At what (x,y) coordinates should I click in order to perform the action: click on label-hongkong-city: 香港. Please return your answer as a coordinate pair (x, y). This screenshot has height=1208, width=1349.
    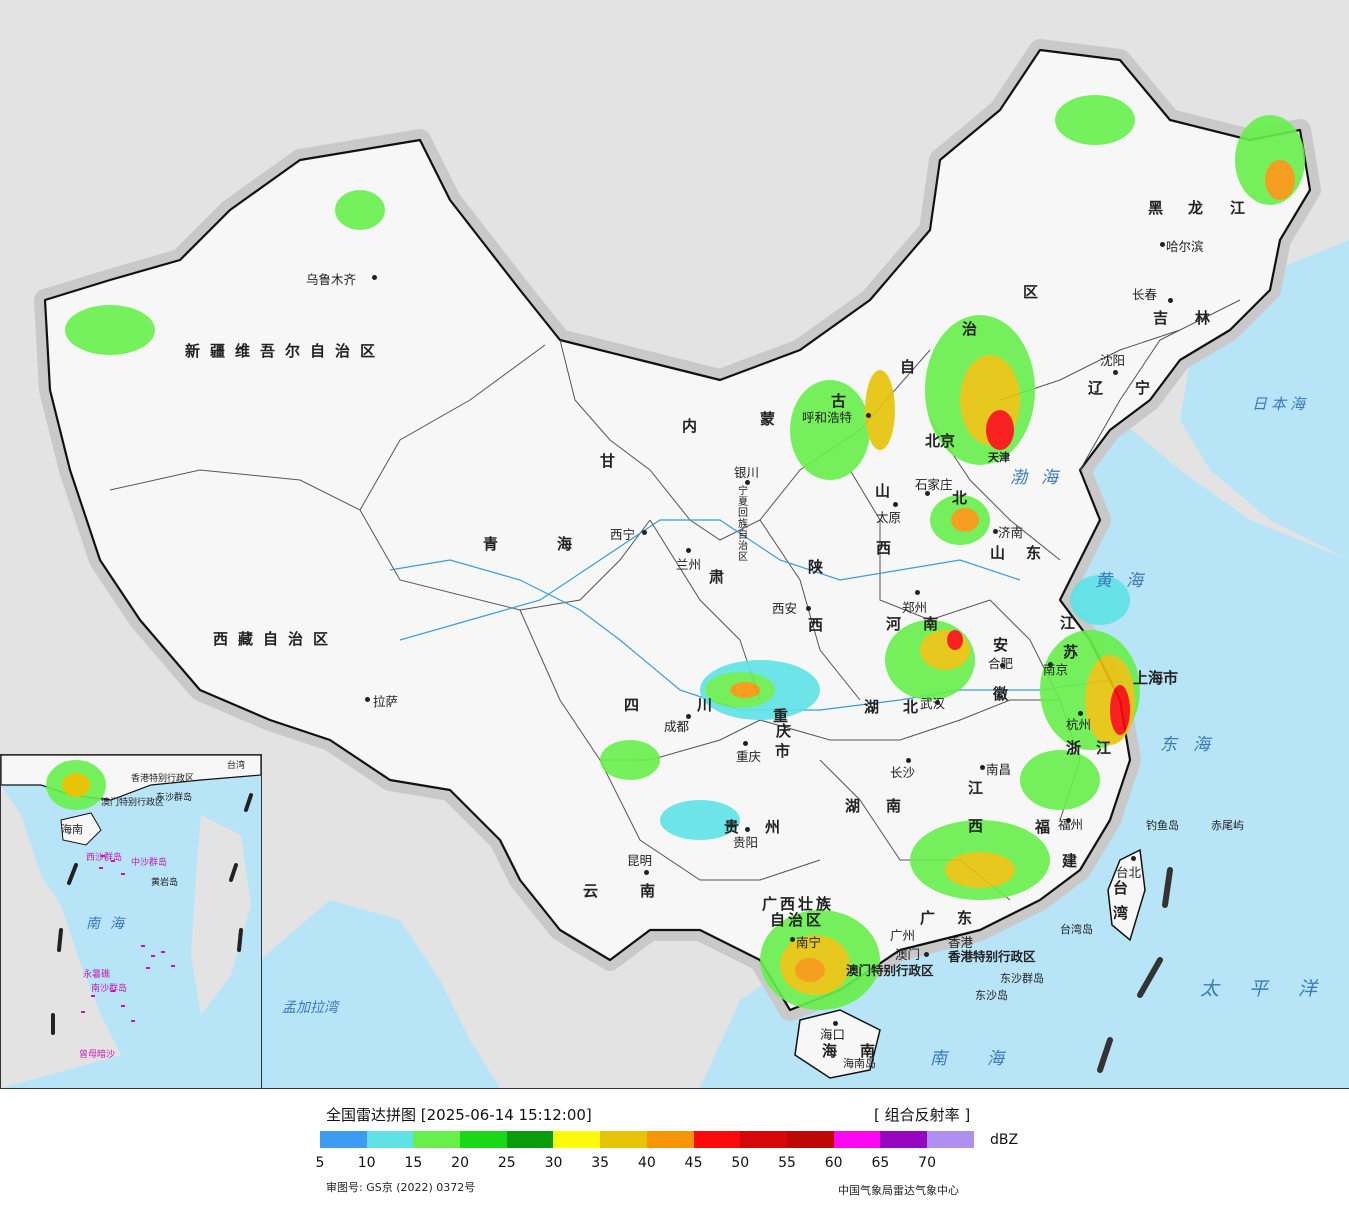
    Looking at the image, I should click on (961, 942).